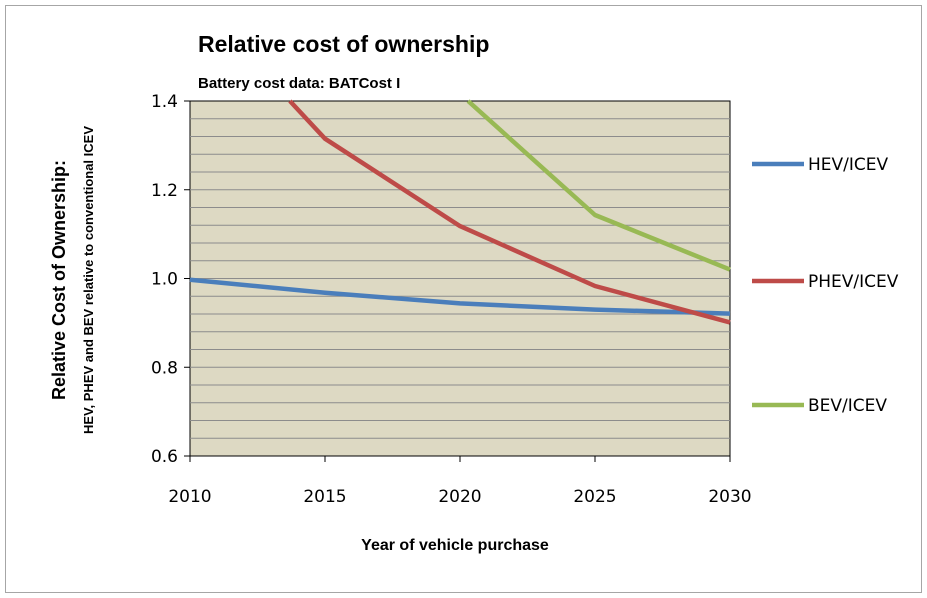 This screenshot has height=598, width=927. What do you see at coordinates (164, 280) in the screenshot?
I see `y-tick-label: 1.0` at bounding box center [164, 280].